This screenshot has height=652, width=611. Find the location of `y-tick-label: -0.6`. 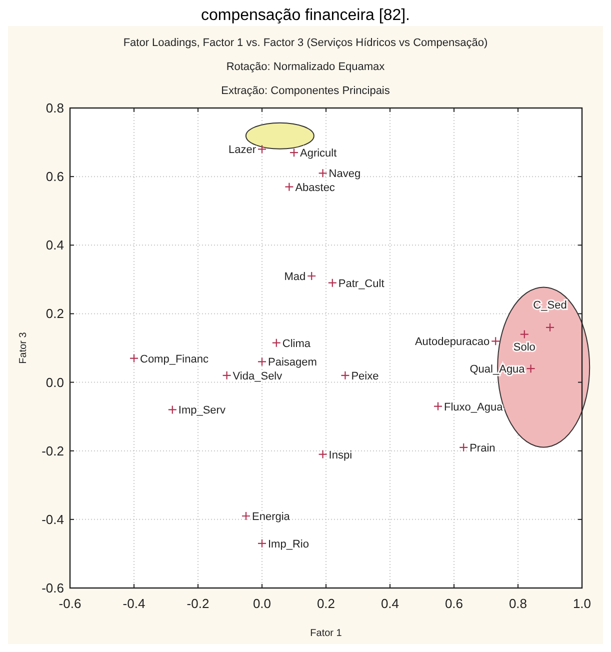

y-tick-label: -0.6 is located at coordinates (53, 588).